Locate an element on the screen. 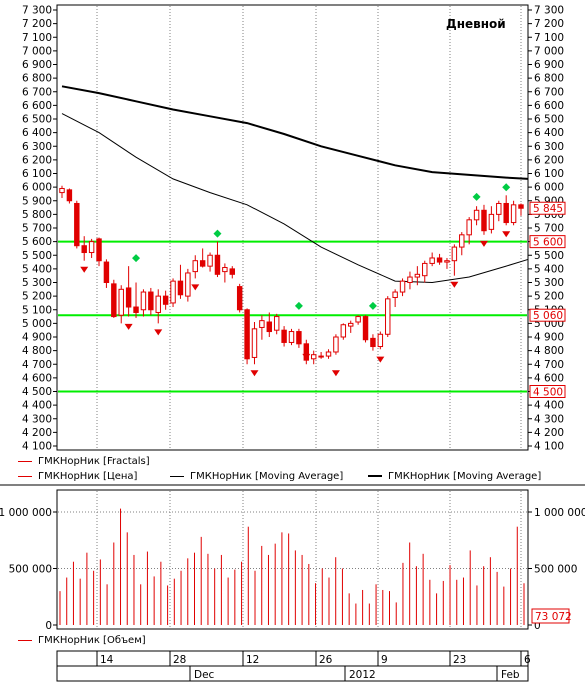 Image resolution: width=585 pixels, height=686 pixels. volume-tick-label-left: 1 000 000 is located at coordinates (26, 513).